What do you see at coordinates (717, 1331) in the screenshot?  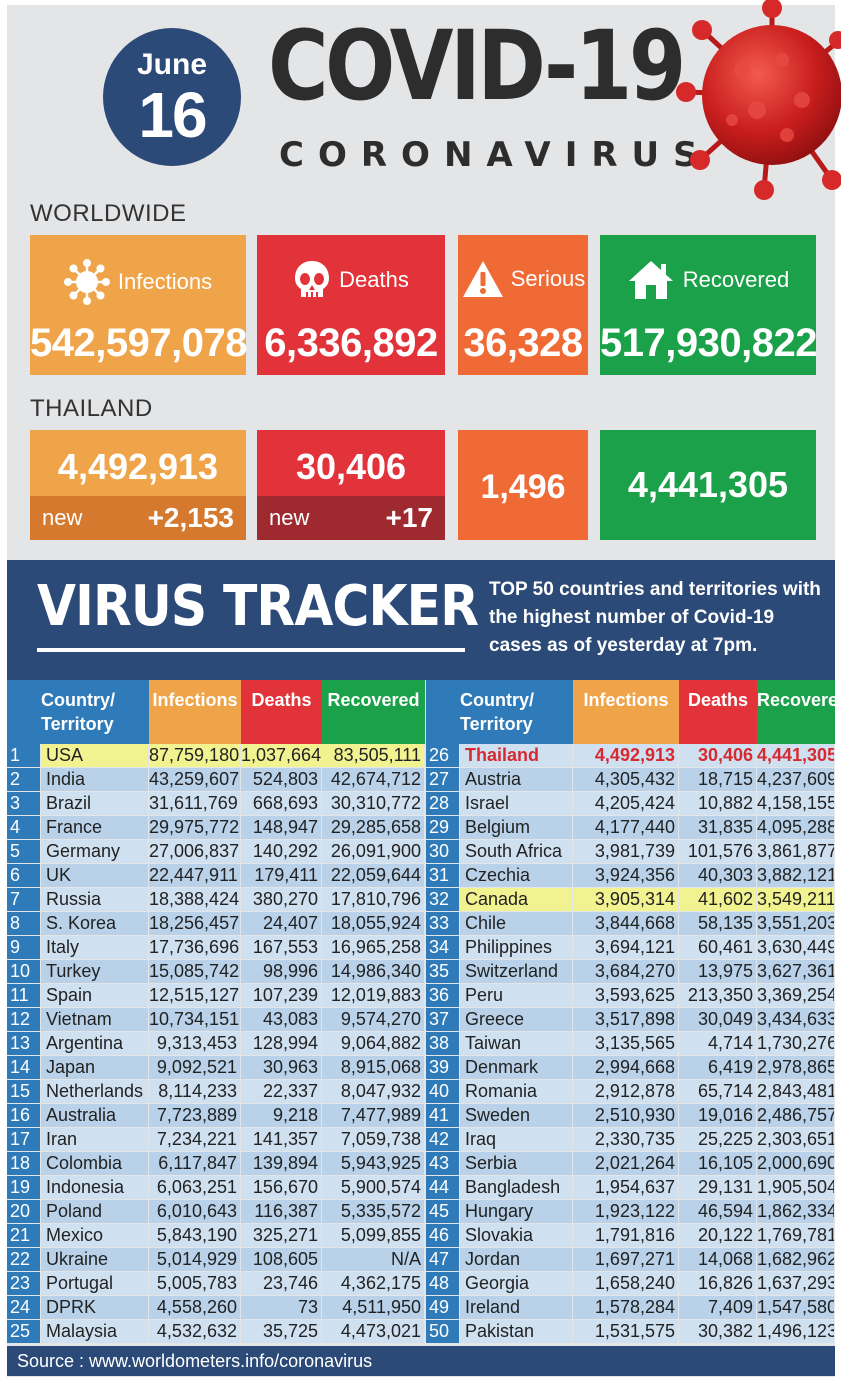 I see `deaths-cell: 30,382` at bounding box center [717, 1331].